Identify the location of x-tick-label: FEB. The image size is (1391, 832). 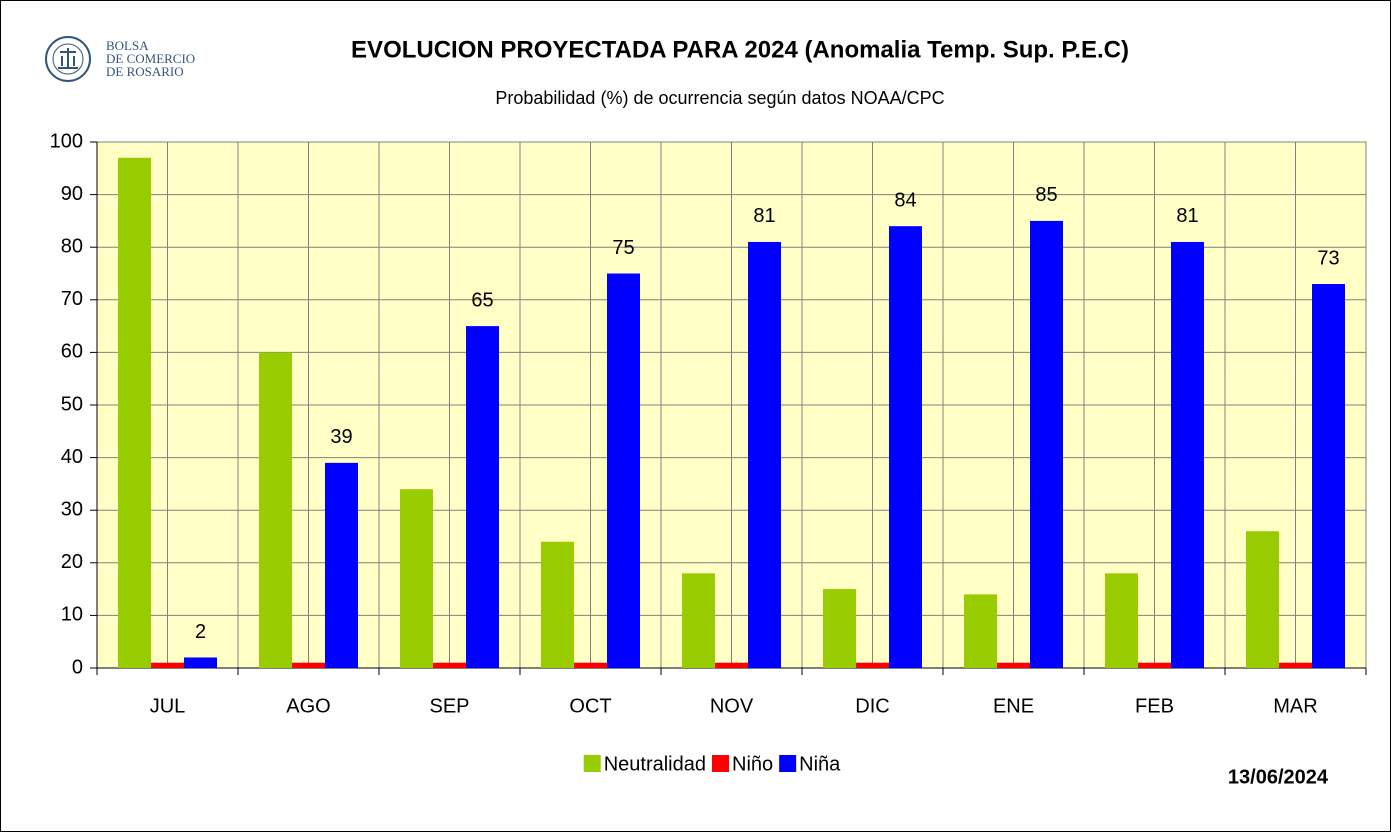
(1154, 706).